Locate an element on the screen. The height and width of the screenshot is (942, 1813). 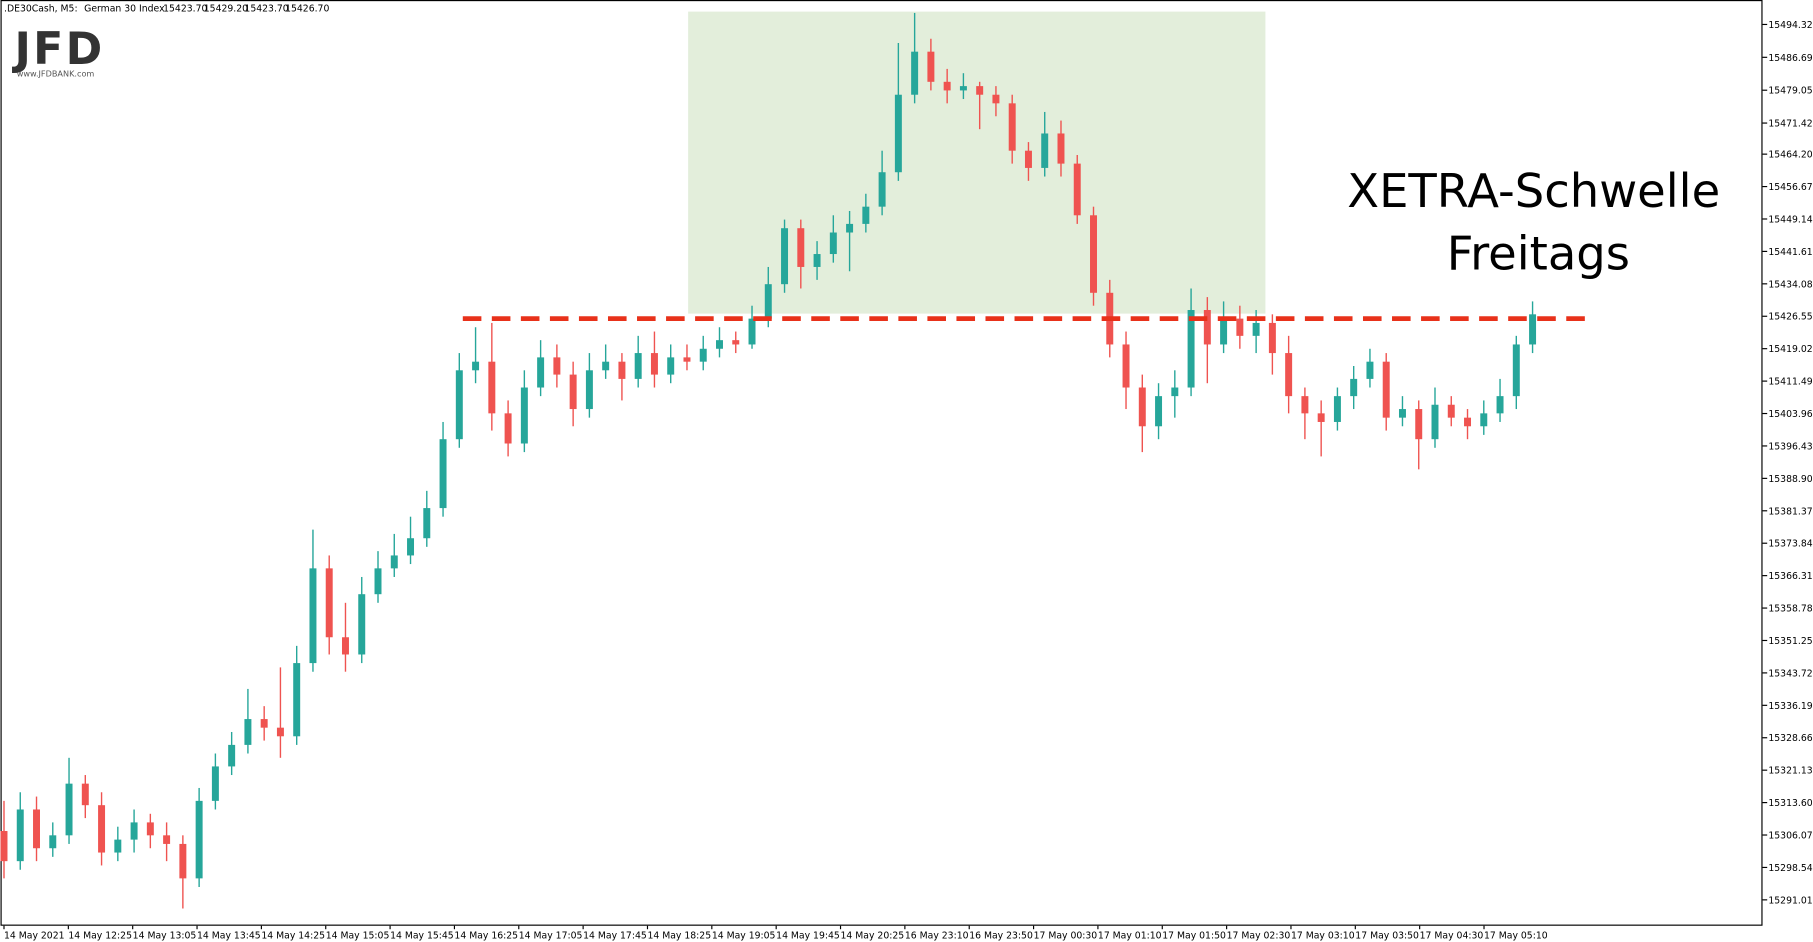
y-tick-label: 15434.08 is located at coordinates (1790, 284).